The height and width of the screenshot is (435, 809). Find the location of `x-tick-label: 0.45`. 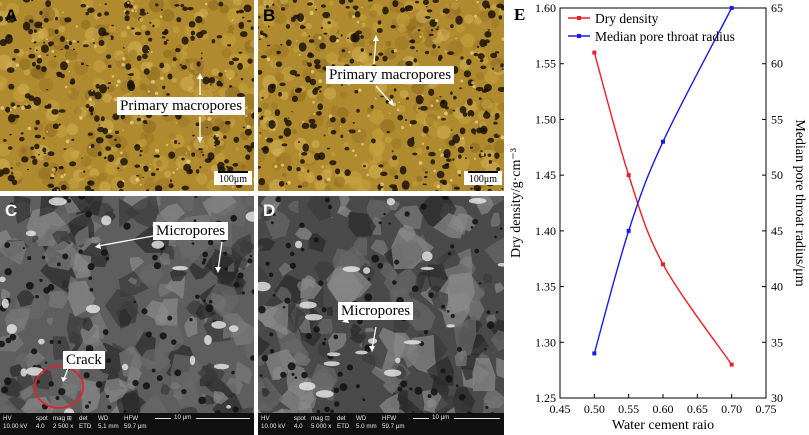

x-tick-label: 0.45 is located at coordinates (560, 409).